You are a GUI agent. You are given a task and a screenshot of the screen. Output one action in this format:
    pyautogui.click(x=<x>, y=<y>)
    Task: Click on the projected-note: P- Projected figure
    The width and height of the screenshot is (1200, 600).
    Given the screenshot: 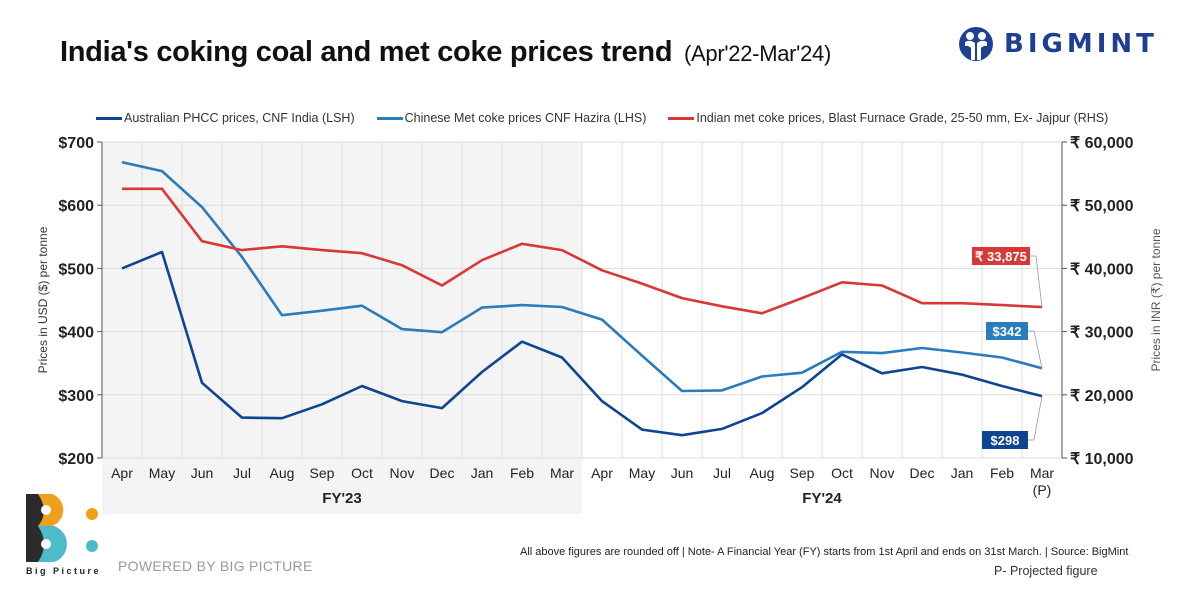 What is the action you would take?
    pyautogui.click(x=1046, y=571)
    